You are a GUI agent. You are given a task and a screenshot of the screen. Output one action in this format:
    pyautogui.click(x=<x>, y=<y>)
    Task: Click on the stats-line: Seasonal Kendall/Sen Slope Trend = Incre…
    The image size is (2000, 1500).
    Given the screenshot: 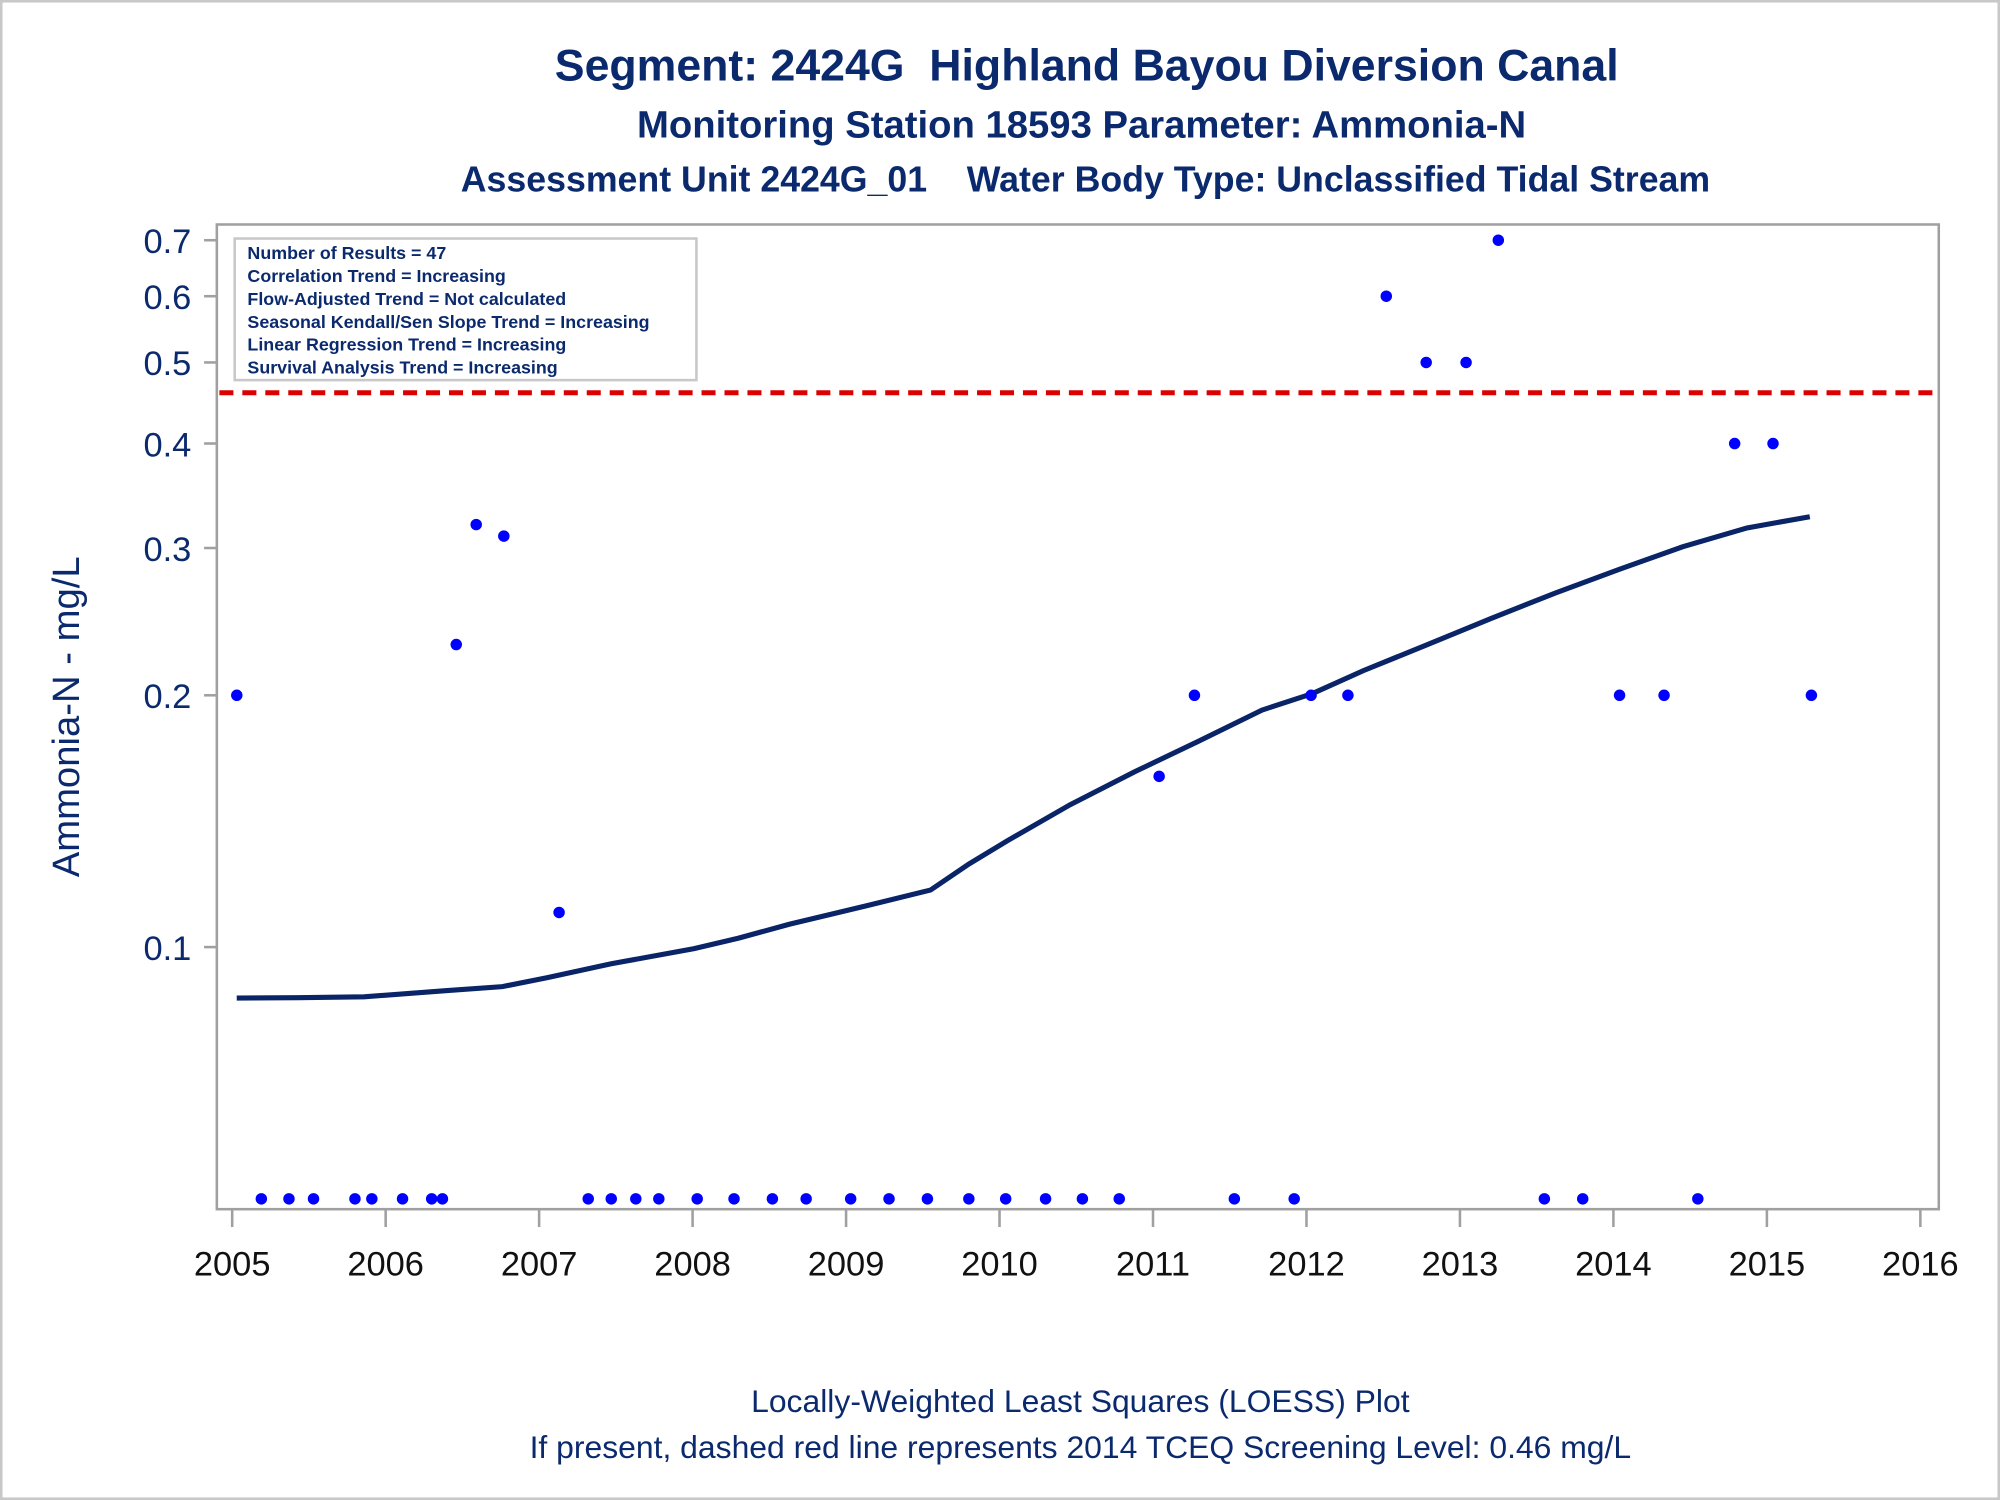 What is the action you would take?
    pyautogui.click(x=448, y=322)
    